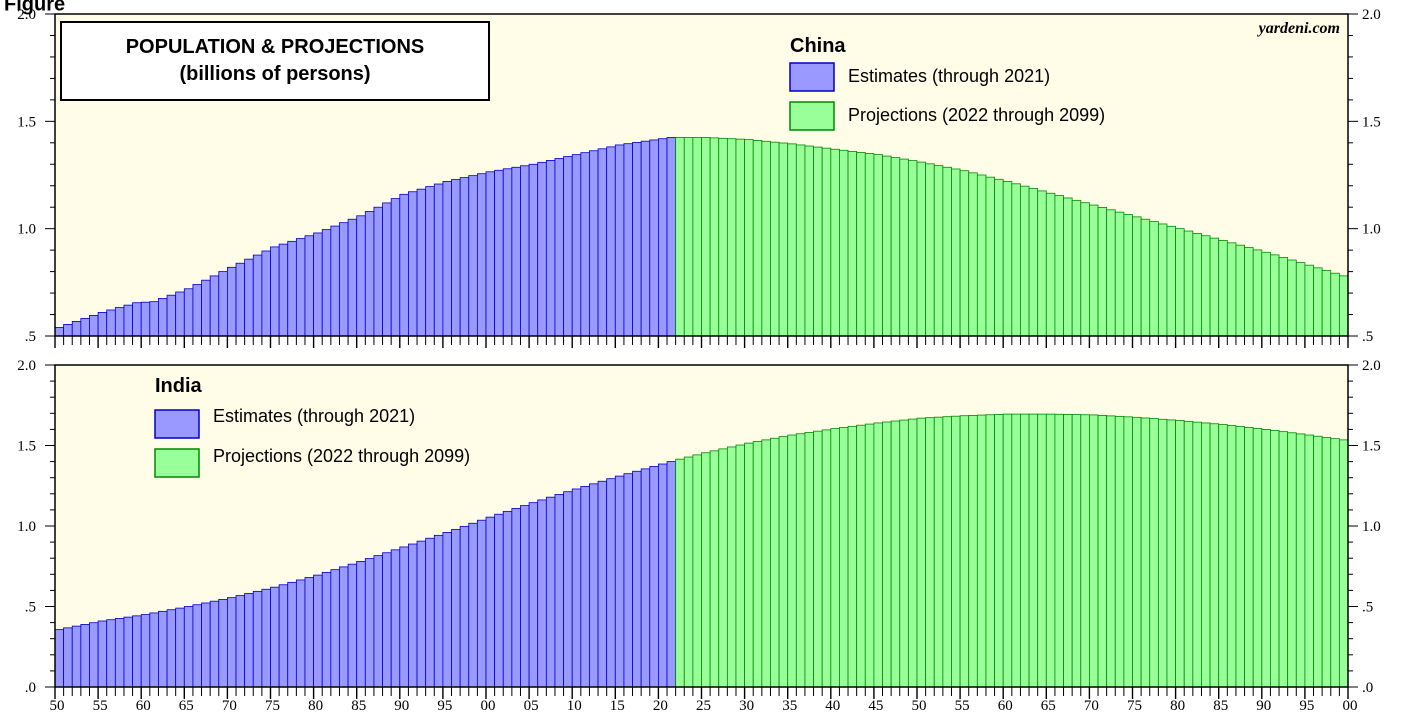 The image size is (1418, 717). Describe the element at coordinates (1223, 288) in the screenshot. I see `projection-bar-2085` at that location.